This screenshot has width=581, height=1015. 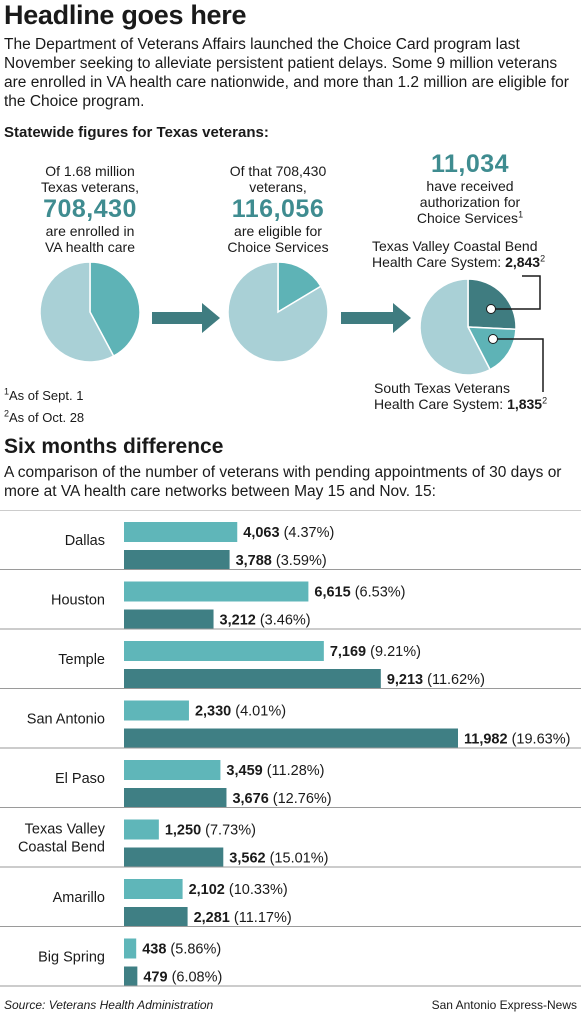 What do you see at coordinates (281, 799) in the screenshot?
I see `bar-value-label: 3,676 (12.76%)` at bounding box center [281, 799].